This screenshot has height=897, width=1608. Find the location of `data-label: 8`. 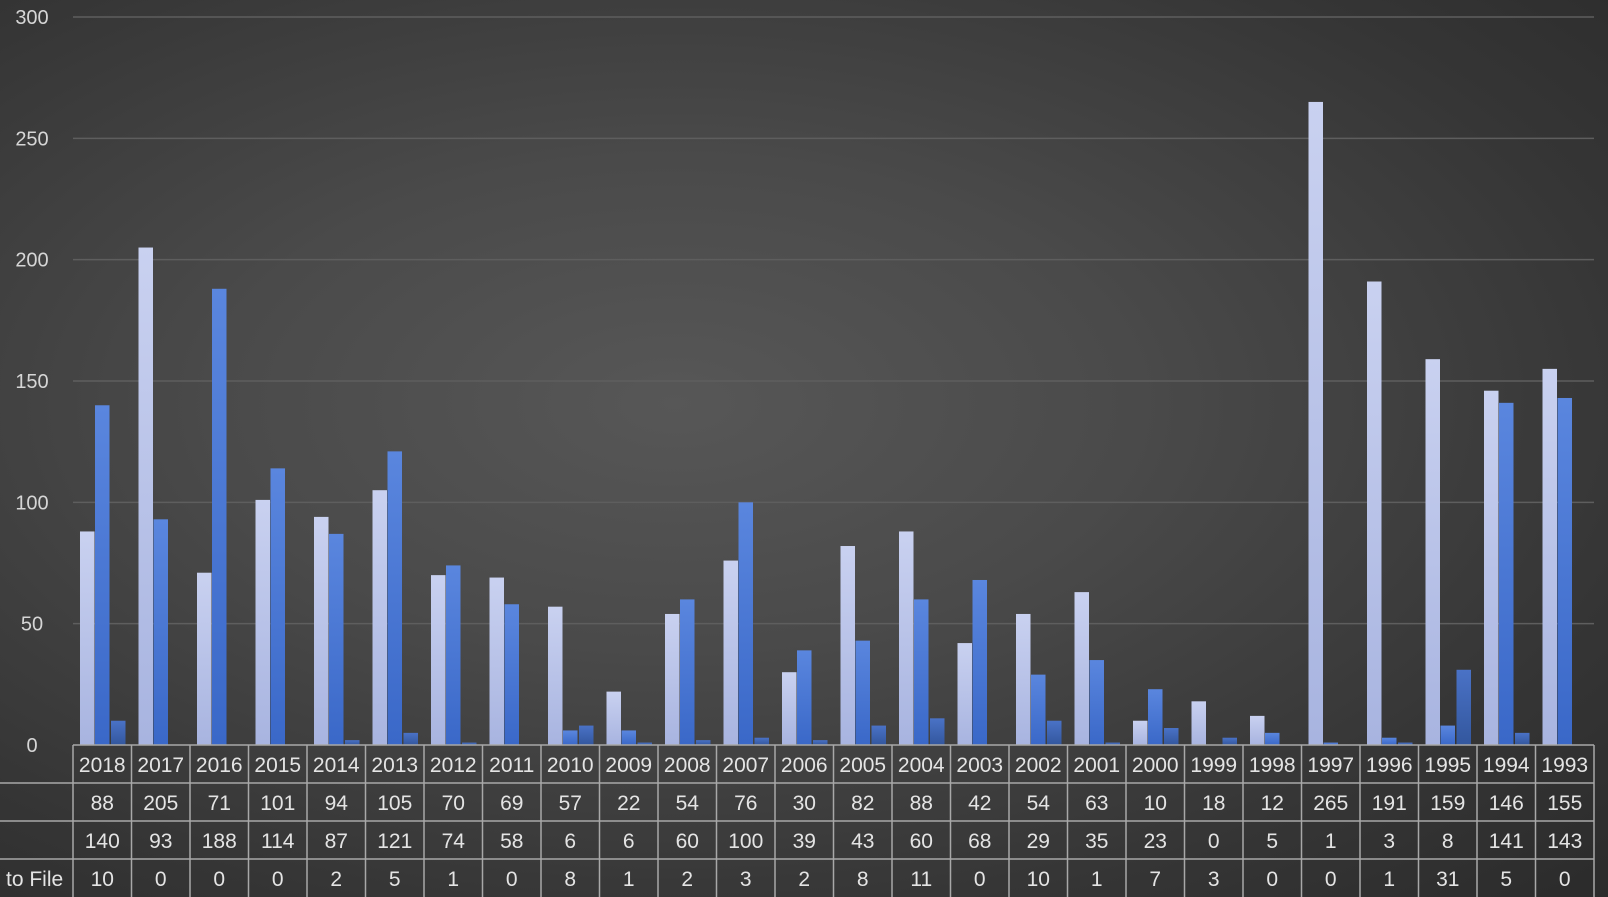

data-label: 8 is located at coordinates (1448, 841).